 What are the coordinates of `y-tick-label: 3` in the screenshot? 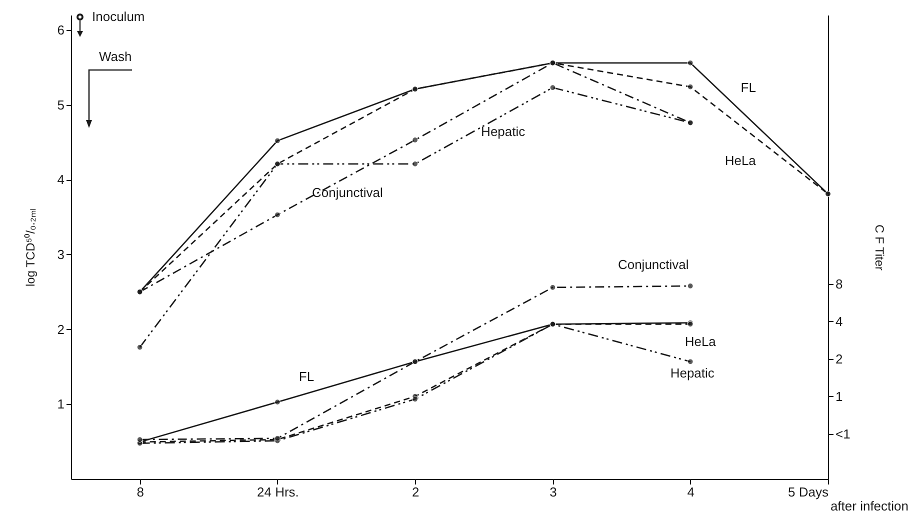 It's located at (60, 254).